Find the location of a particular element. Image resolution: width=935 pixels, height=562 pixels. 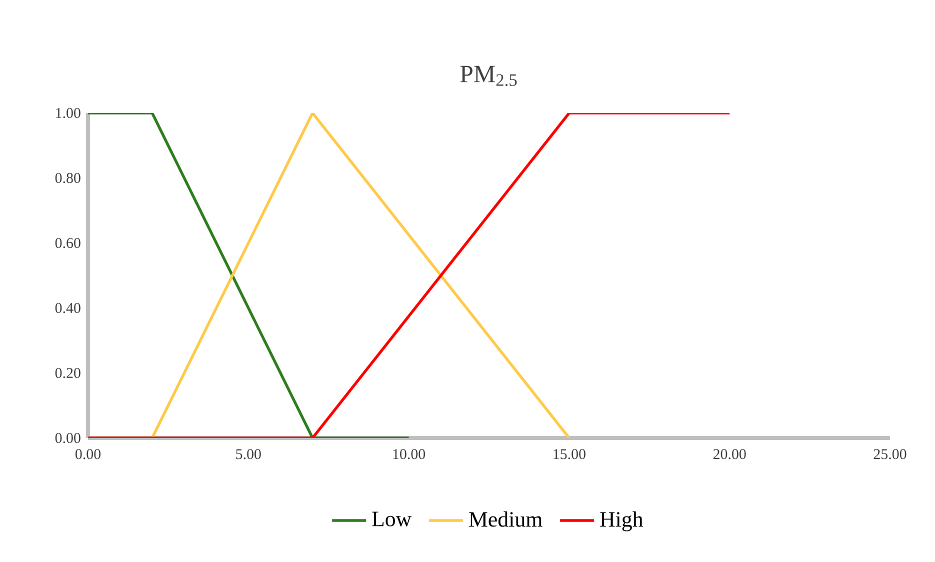

legend-label: Low is located at coordinates (392, 519).